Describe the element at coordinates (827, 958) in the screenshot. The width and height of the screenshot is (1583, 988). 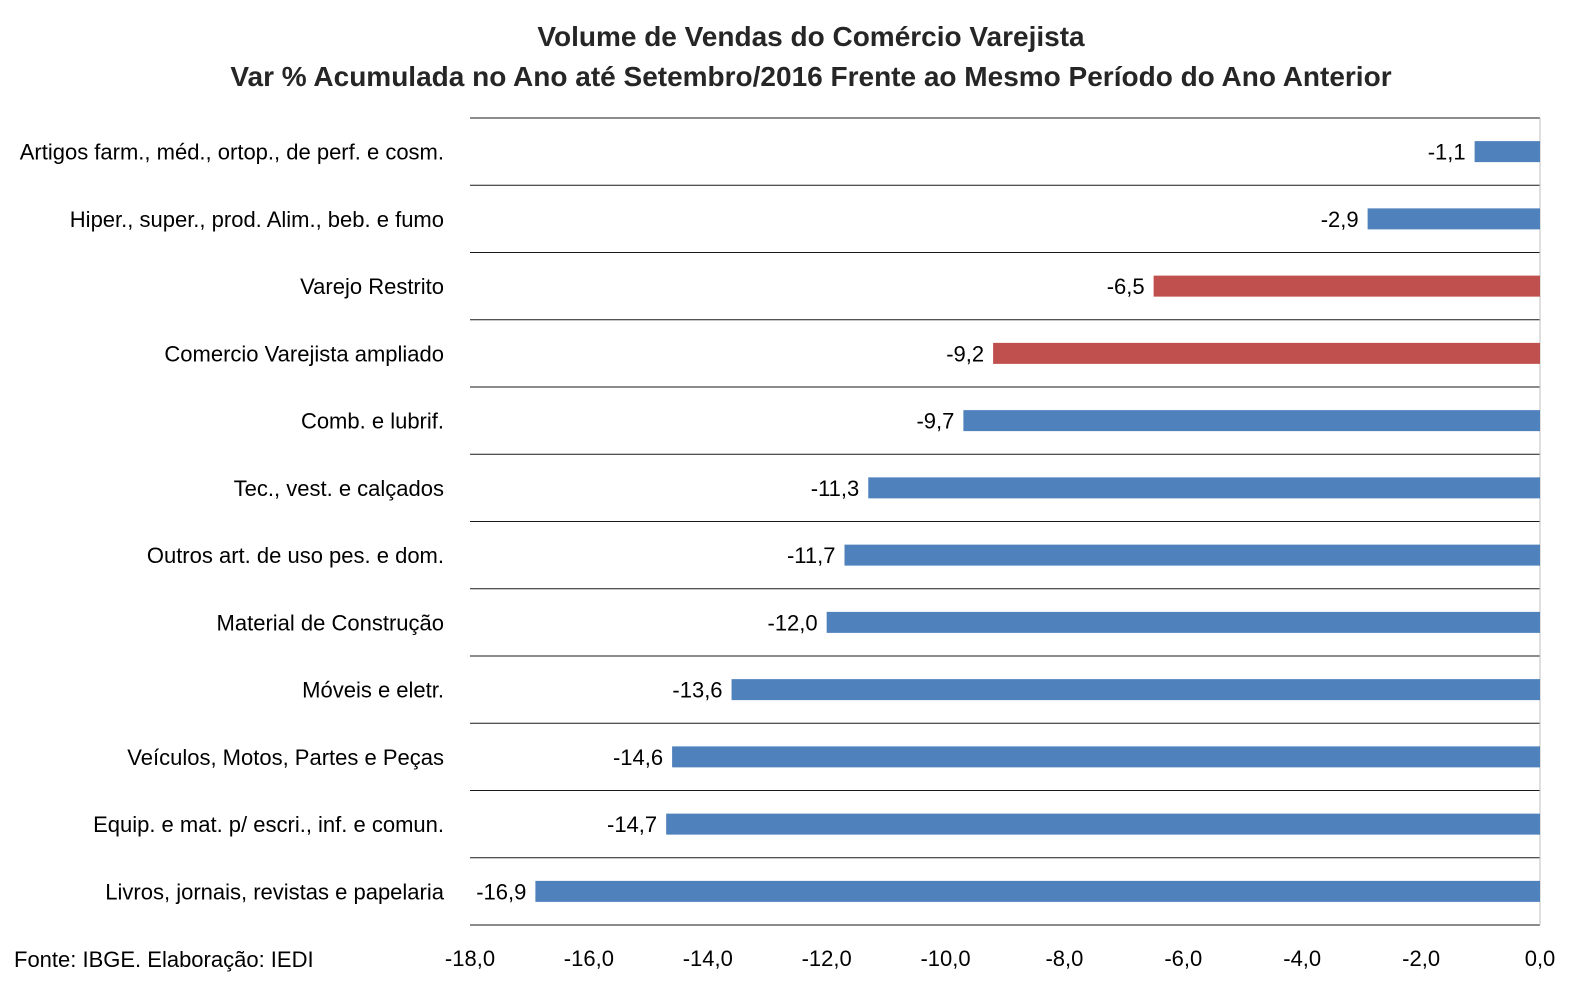
I see `x-tick-label: -12,0` at that location.